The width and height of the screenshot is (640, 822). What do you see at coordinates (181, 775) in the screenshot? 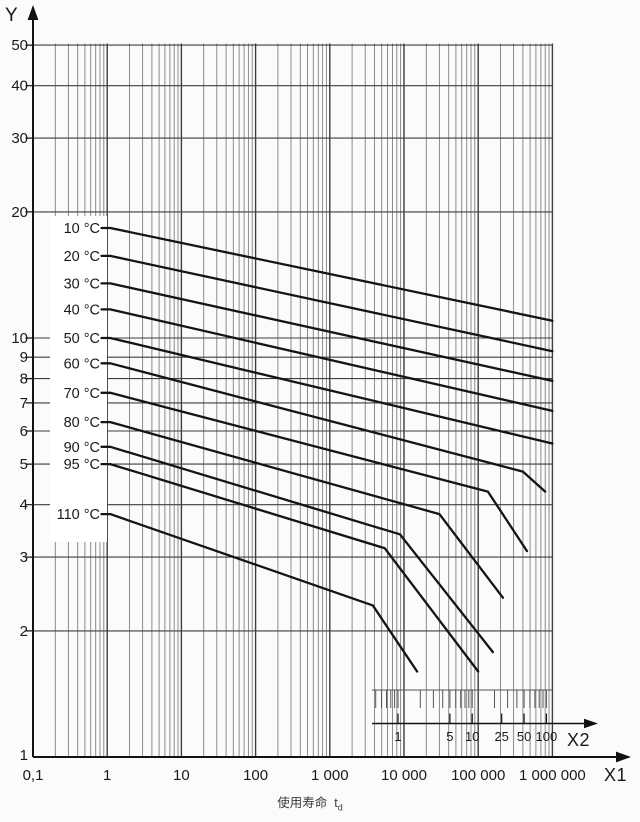
I see `x1-tick-label: 10` at bounding box center [181, 775].